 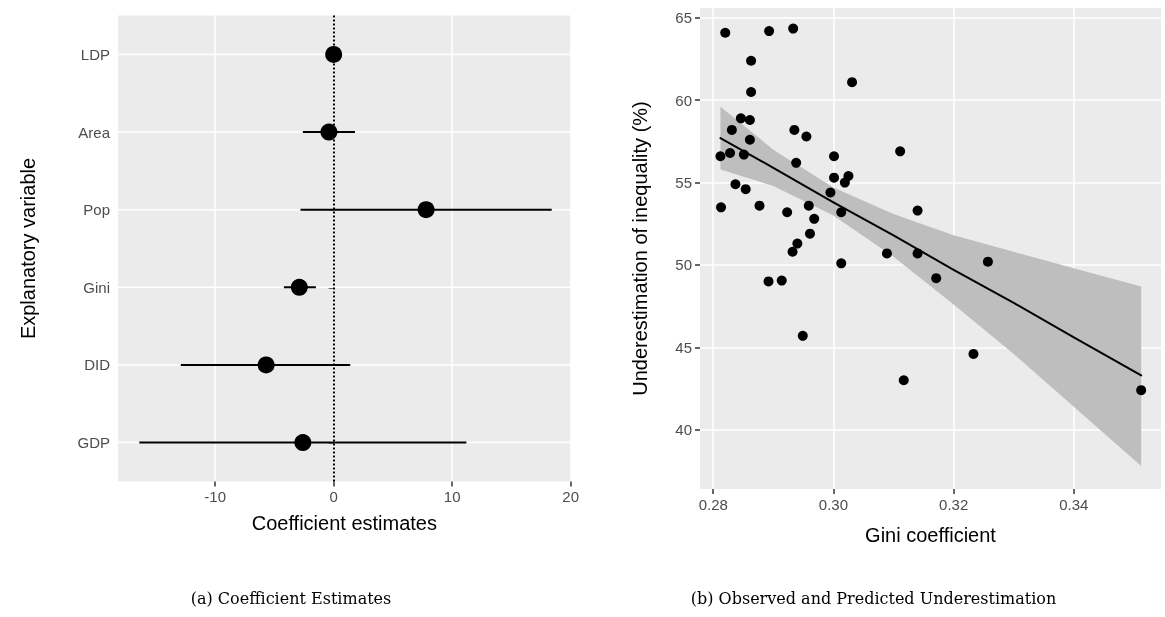 What do you see at coordinates (96, 210) in the screenshot?
I see `y-tick-label: Pop` at bounding box center [96, 210].